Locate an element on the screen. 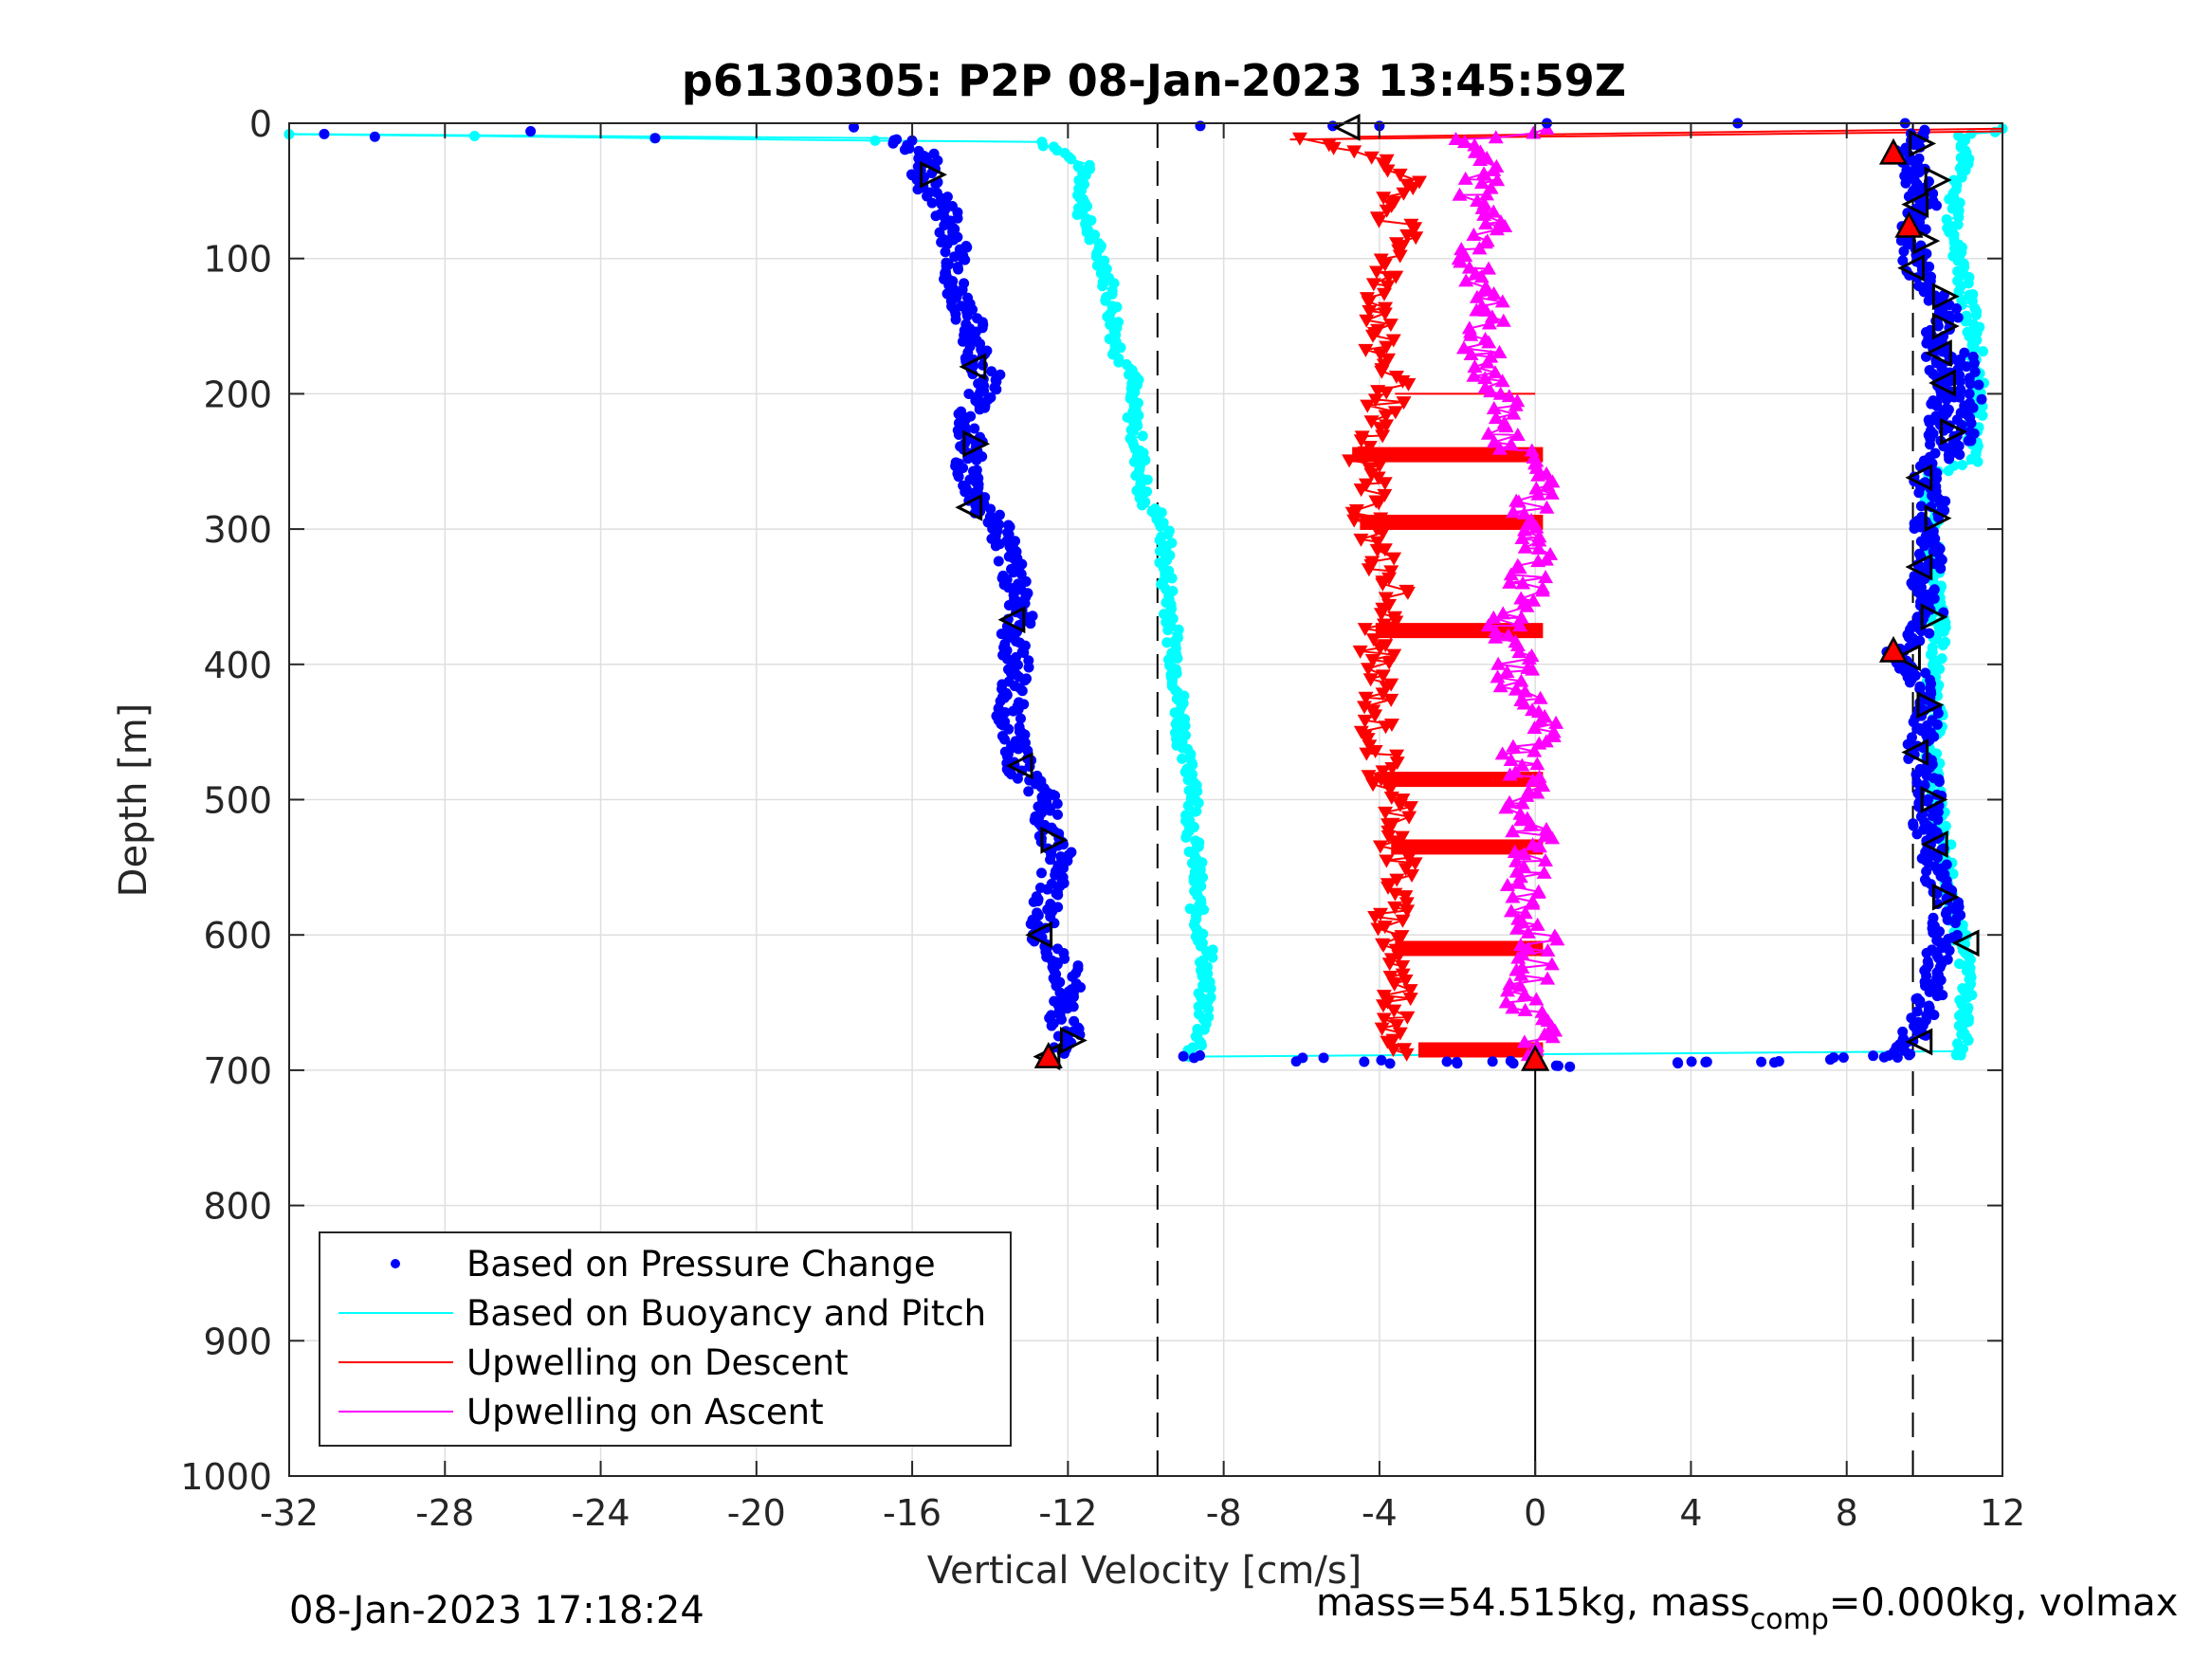  upwelling-descent-band is located at coordinates (1480, 1050).